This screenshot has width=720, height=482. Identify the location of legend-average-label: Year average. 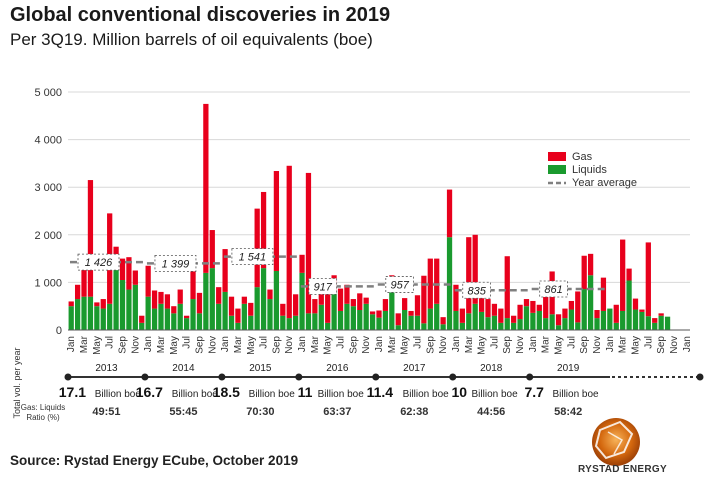
(604, 183).